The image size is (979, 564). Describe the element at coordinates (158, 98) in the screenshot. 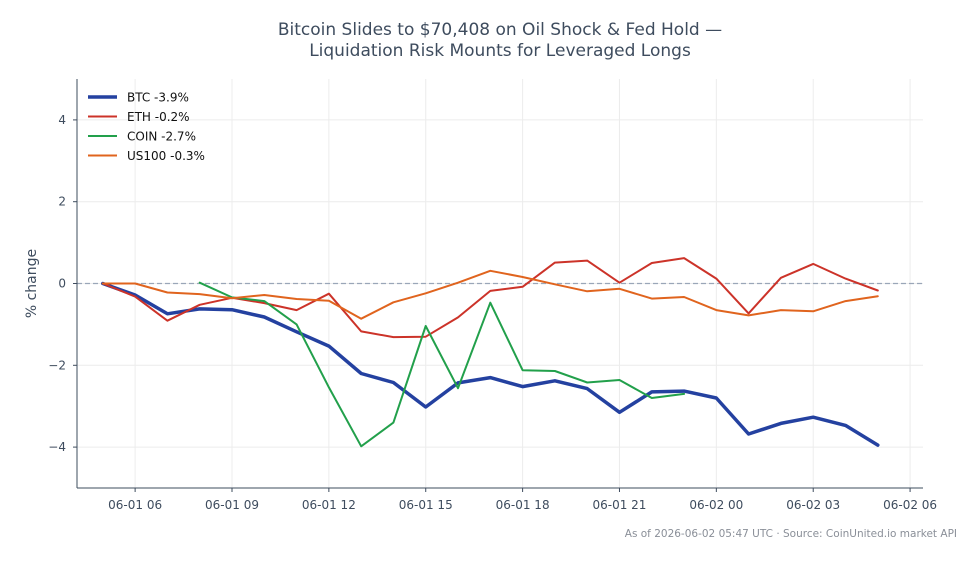

I see `legend-label-1: BTC -3.9%` at that location.